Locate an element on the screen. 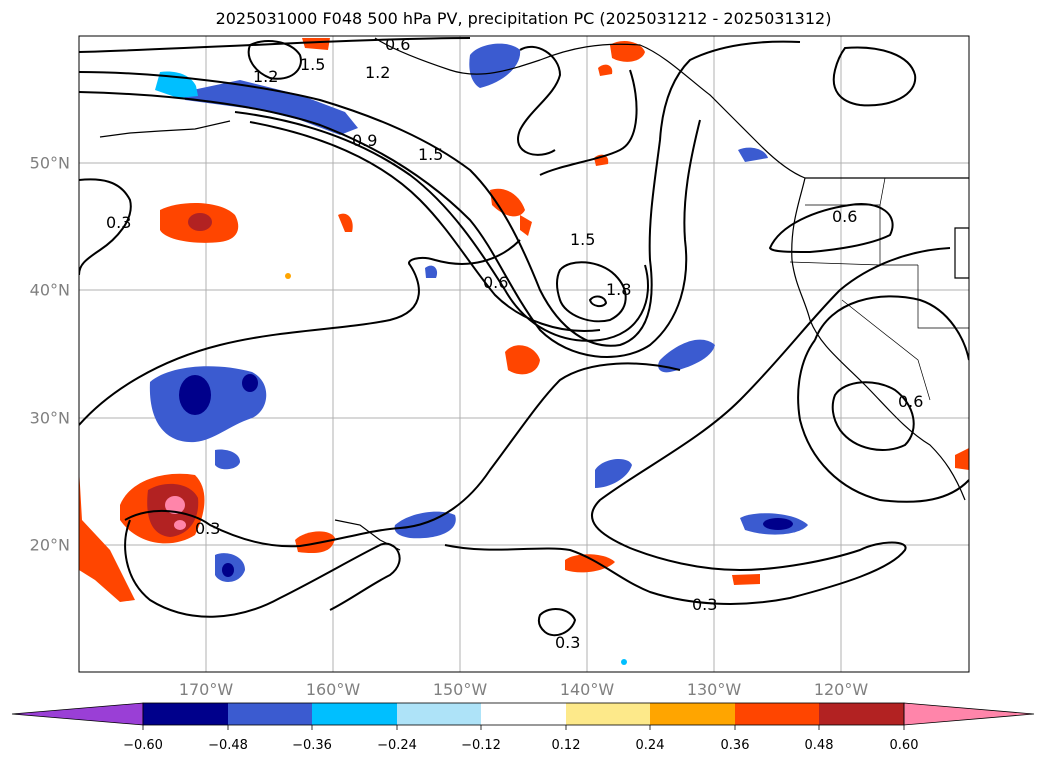 The height and width of the screenshot is (765, 1047). colorbar-tick: 0.36 is located at coordinates (735, 745).